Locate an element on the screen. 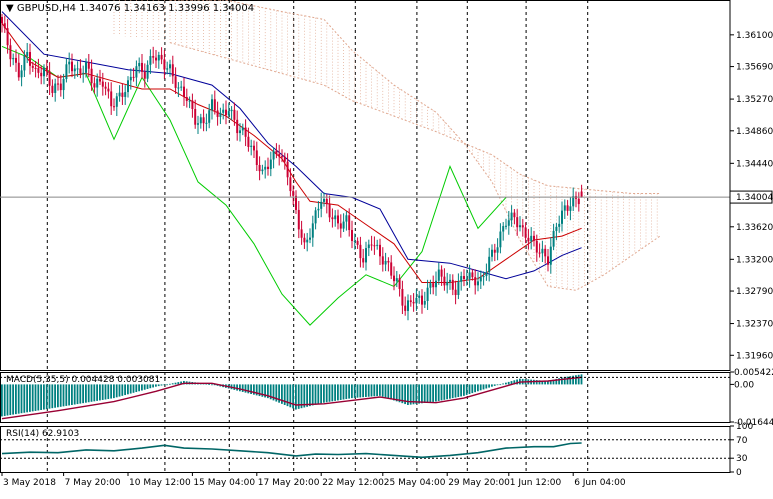 The image size is (773, 499). price-axis-label: 1.31960 is located at coordinates (754, 356).